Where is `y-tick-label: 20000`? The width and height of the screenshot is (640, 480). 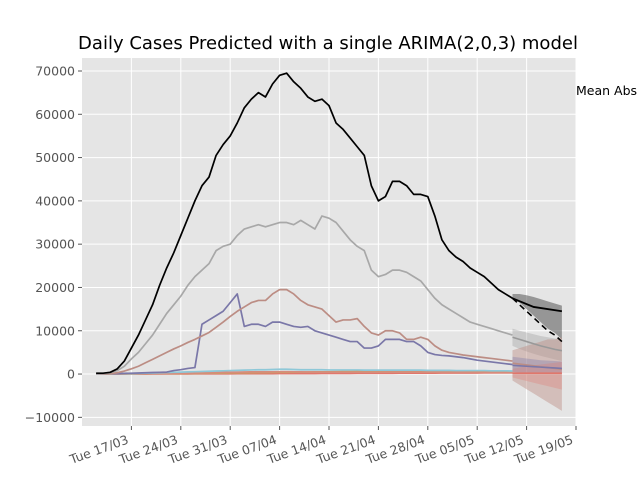
y-tick-label: 20000 is located at coordinates (55, 287).